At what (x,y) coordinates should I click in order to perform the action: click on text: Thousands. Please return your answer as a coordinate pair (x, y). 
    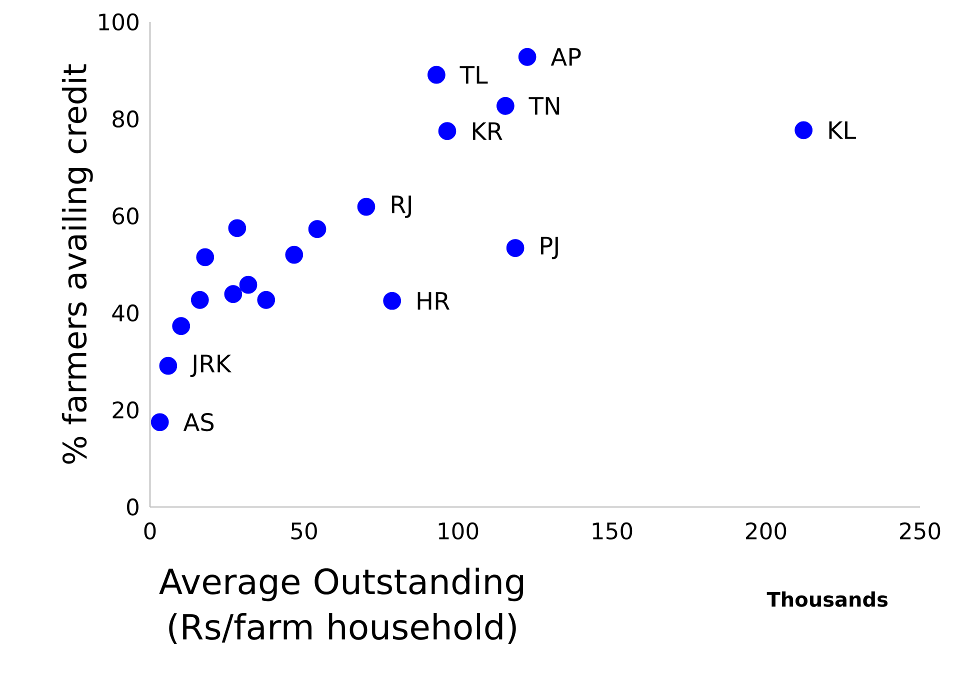
    Looking at the image, I should click on (827, 599).